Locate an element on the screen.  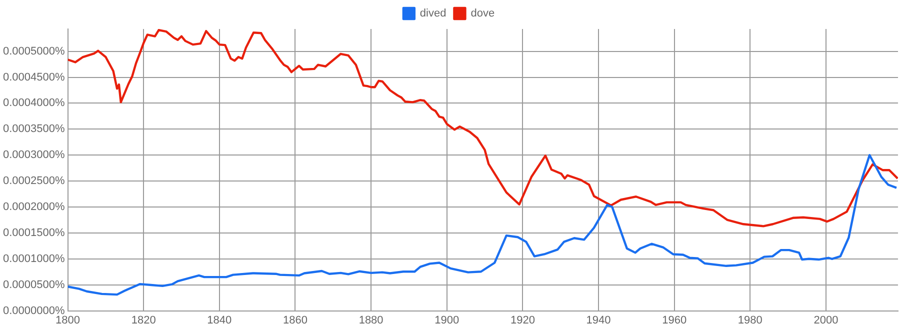
x-tick-label: 2000 is located at coordinates (826, 320).